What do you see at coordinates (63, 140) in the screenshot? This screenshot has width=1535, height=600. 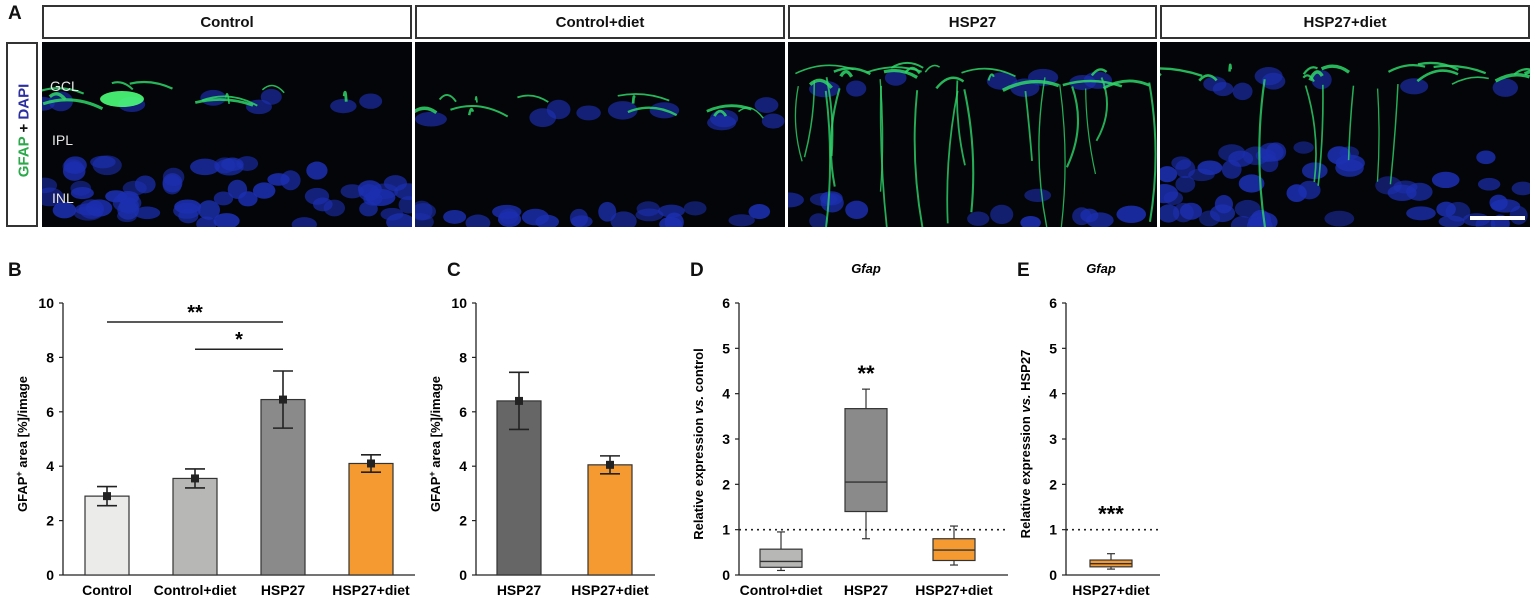 I see `layer-label-ipl: IPL` at bounding box center [63, 140].